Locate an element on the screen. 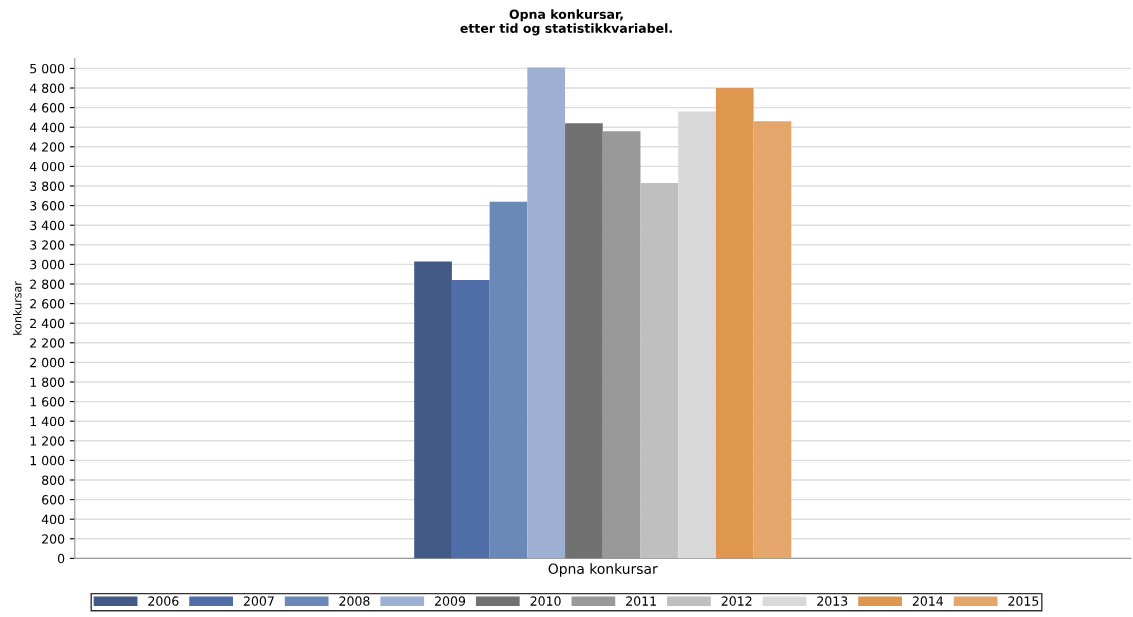  y-tick-label: 4 800 is located at coordinates (47, 88).